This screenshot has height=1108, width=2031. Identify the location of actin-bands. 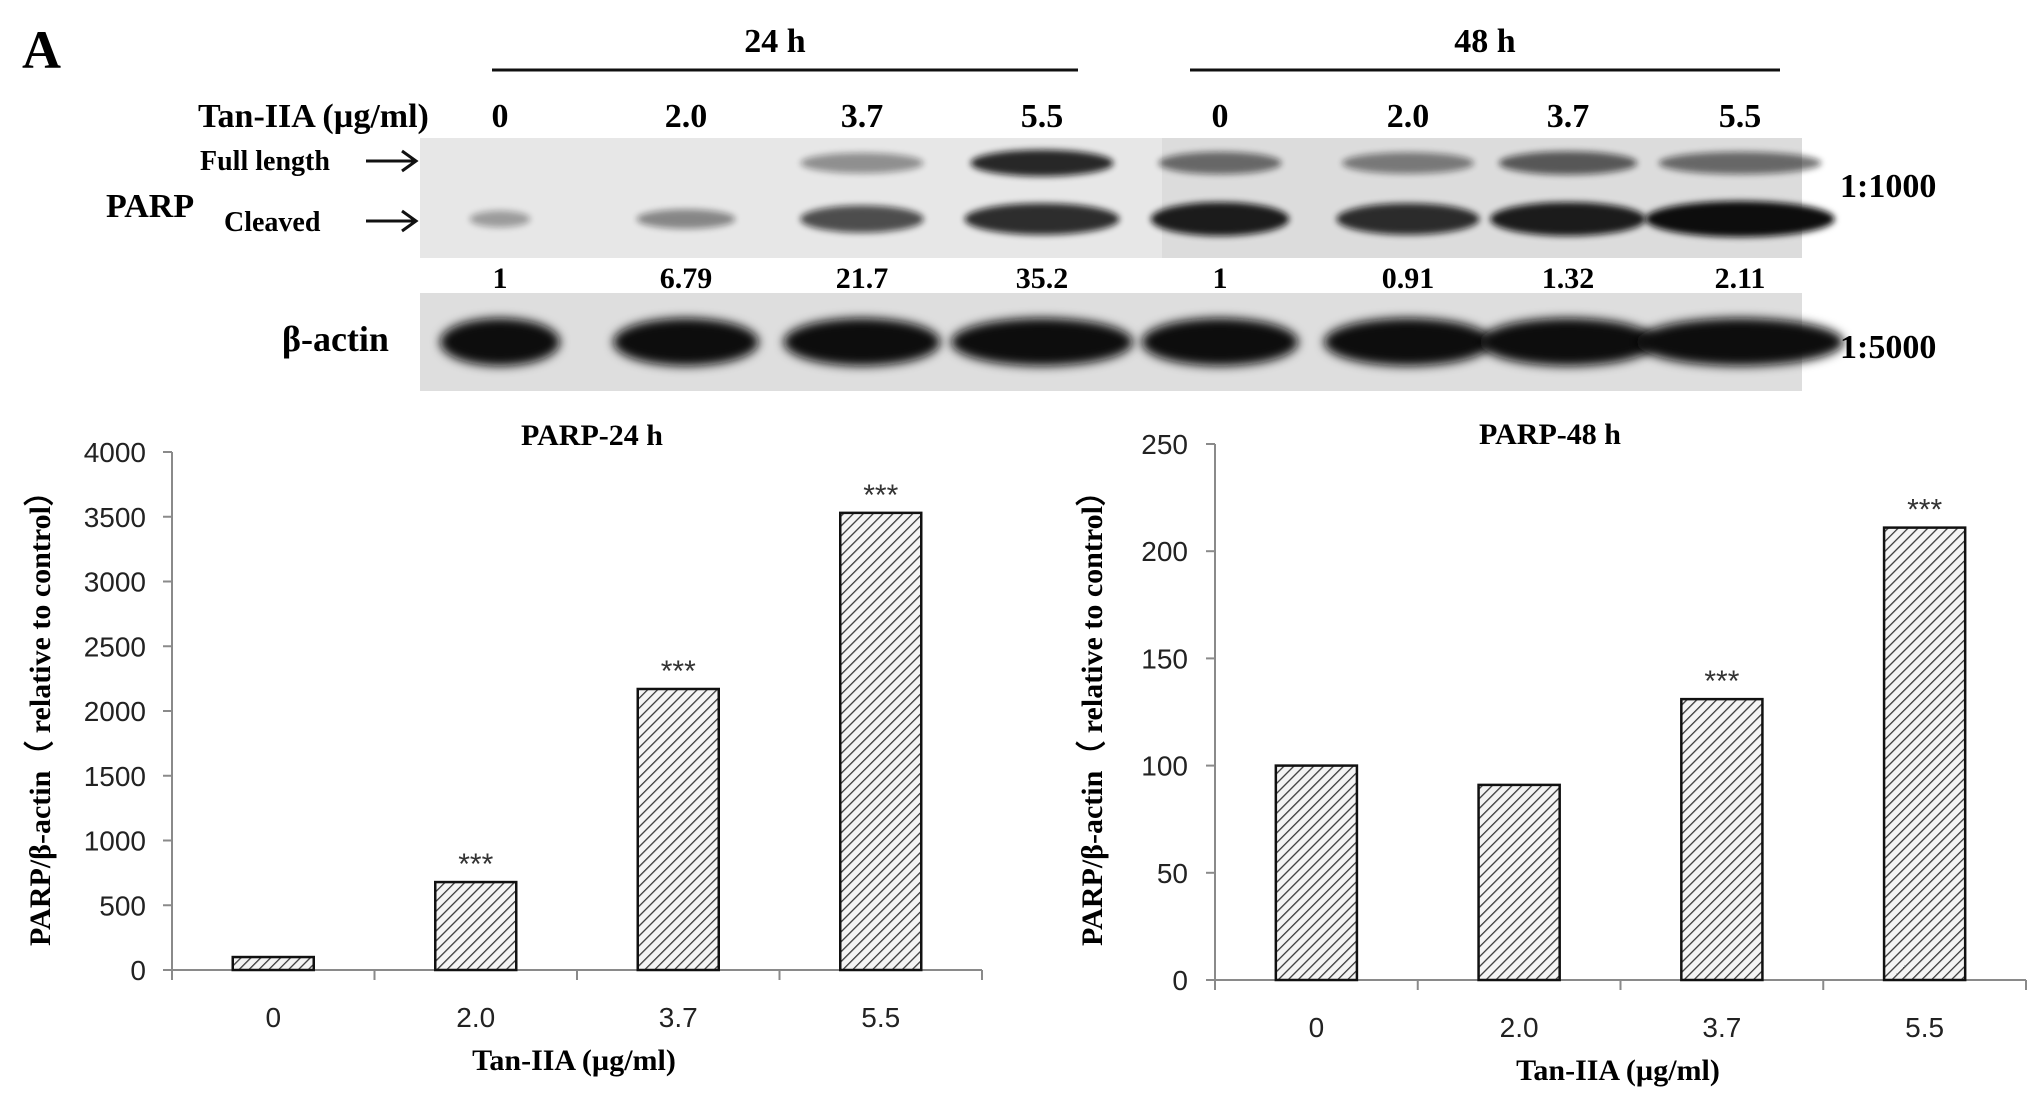
(1142, 342).